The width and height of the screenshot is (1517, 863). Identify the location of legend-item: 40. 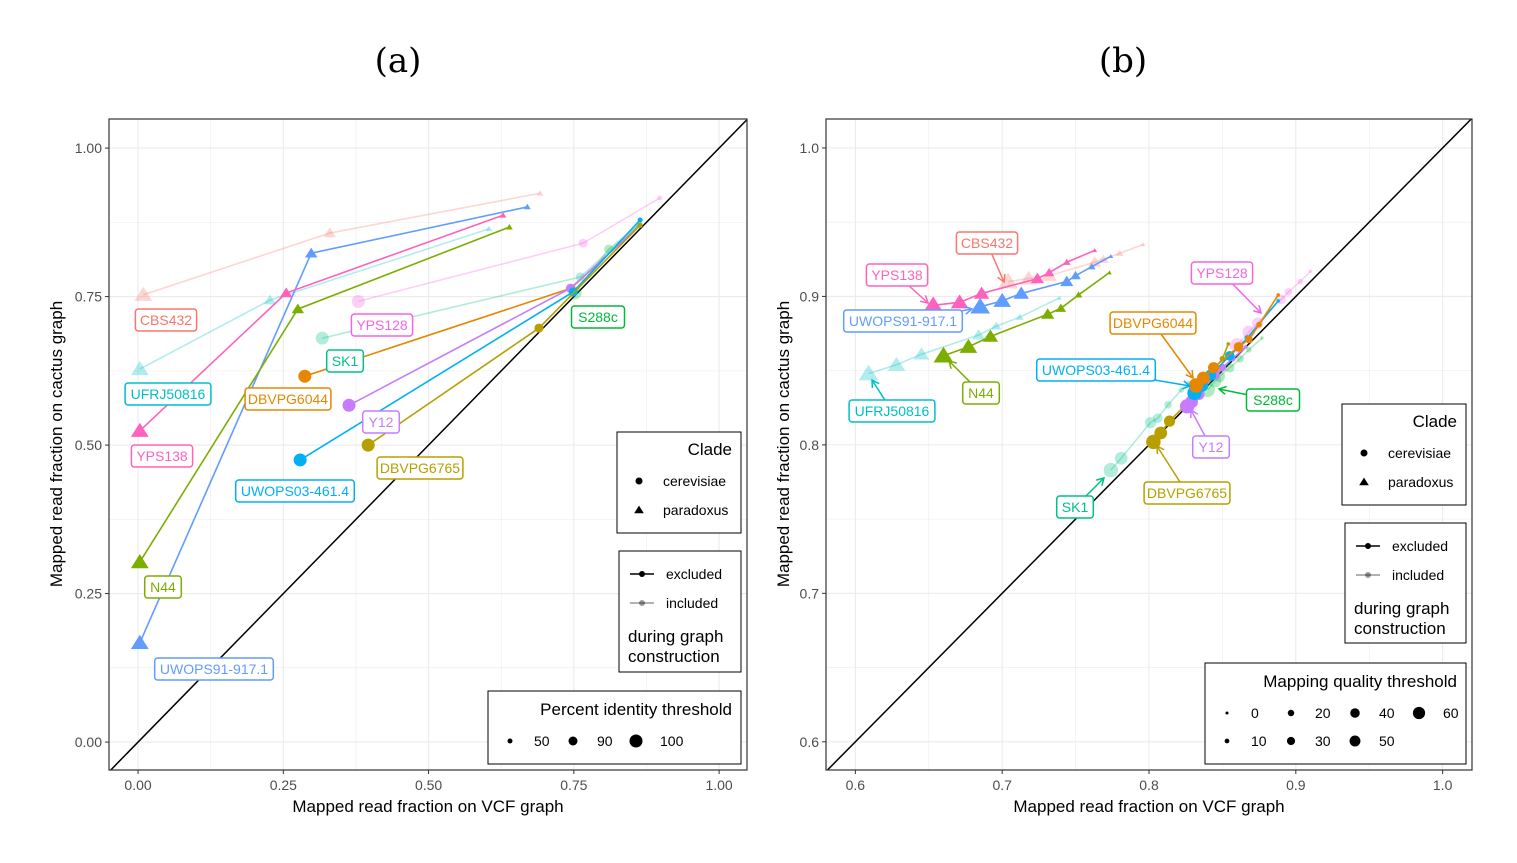
(1387, 713).